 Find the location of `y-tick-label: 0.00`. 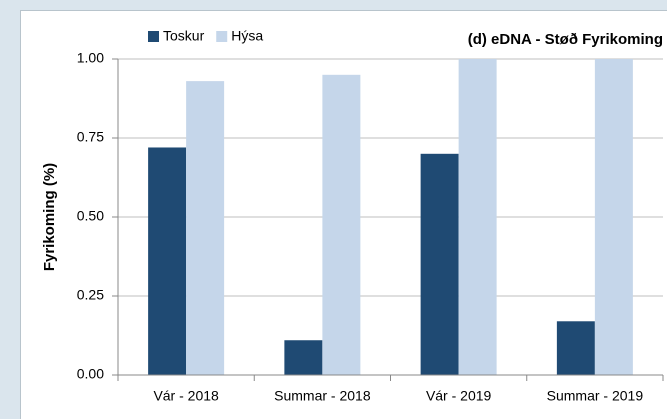

y-tick-label: 0.00 is located at coordinates (90, 374).